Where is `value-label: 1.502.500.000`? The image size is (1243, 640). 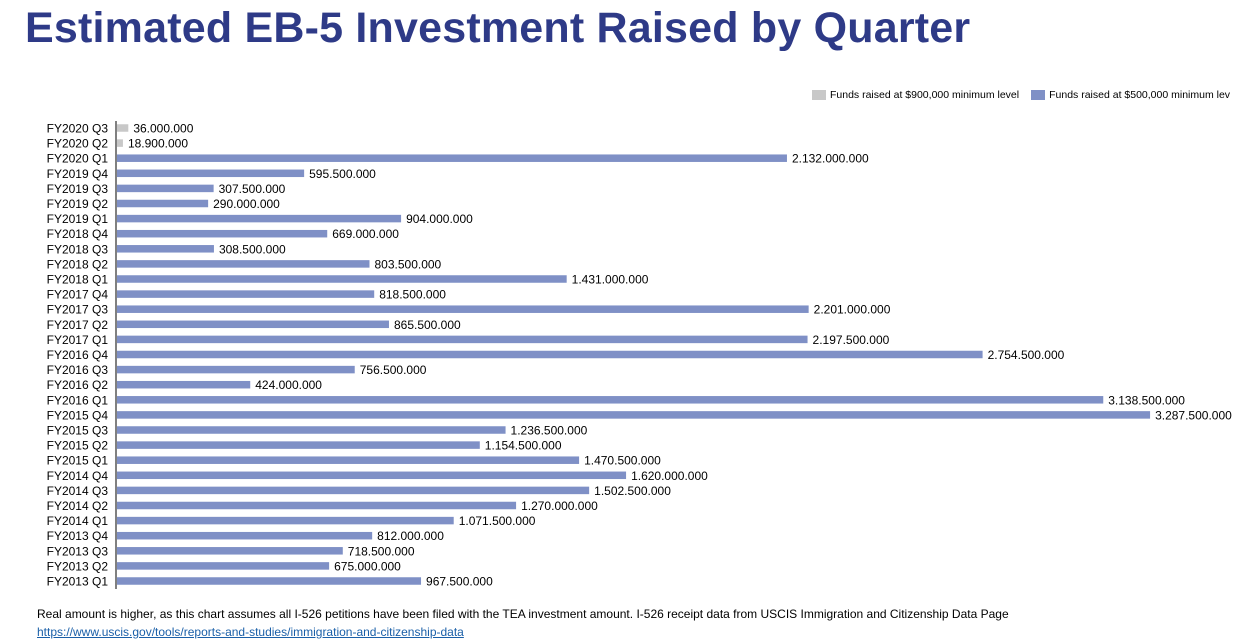 value-label: 1.502.500.000 is located at coordinates (632, 491).